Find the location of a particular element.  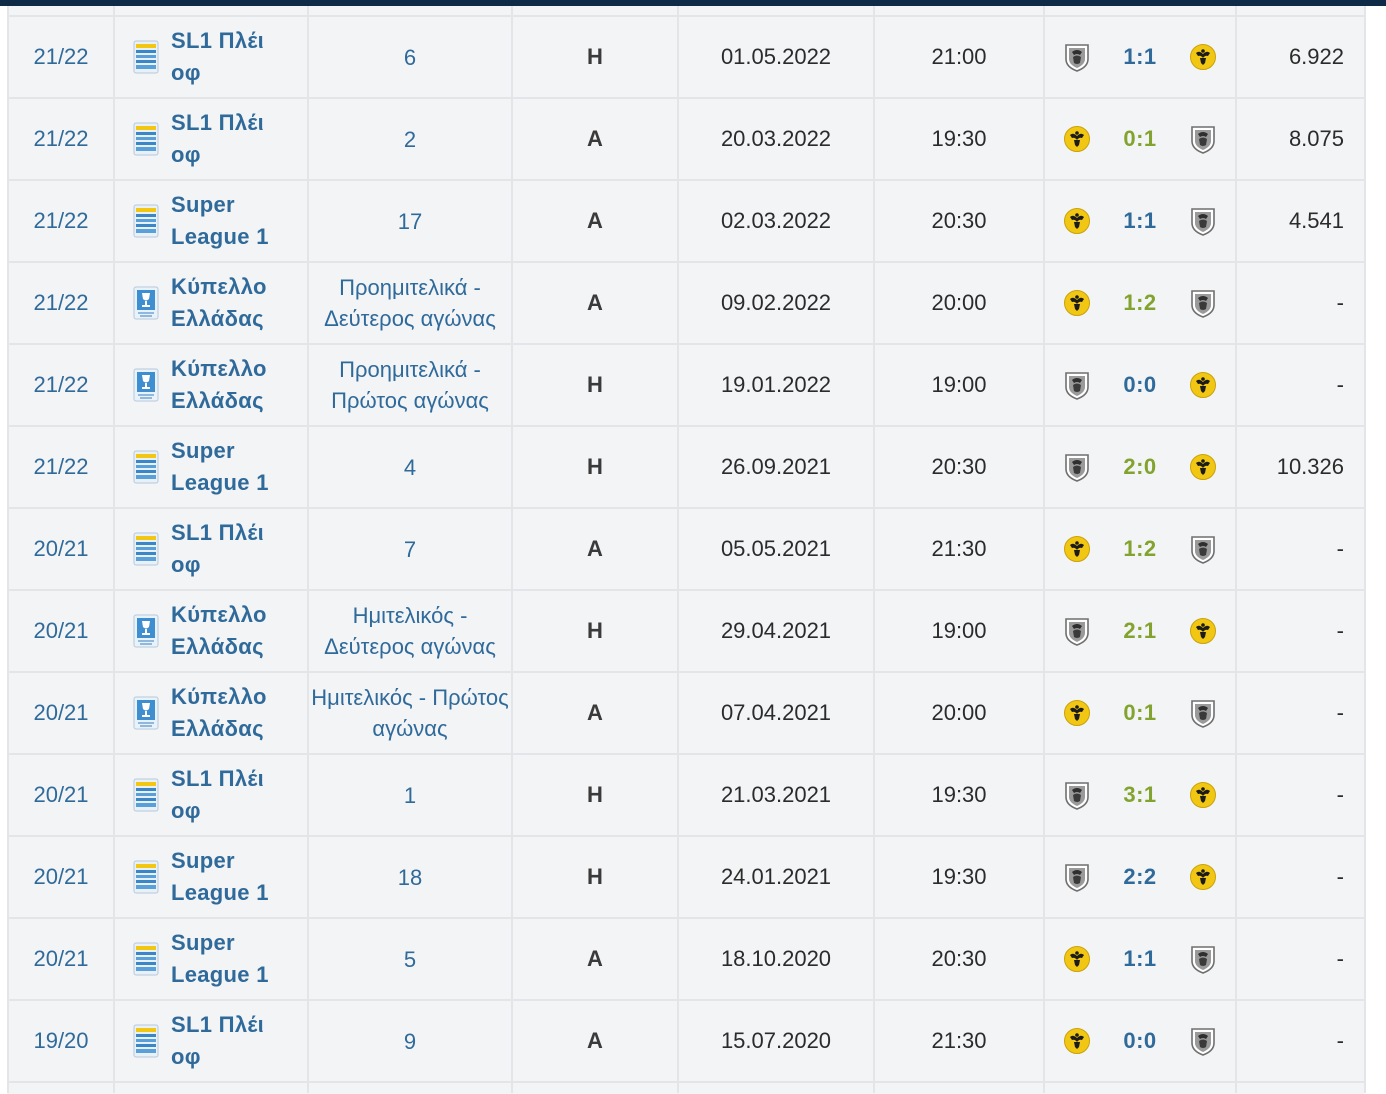

round-cell: 1 is located at coordinates (410, 795).